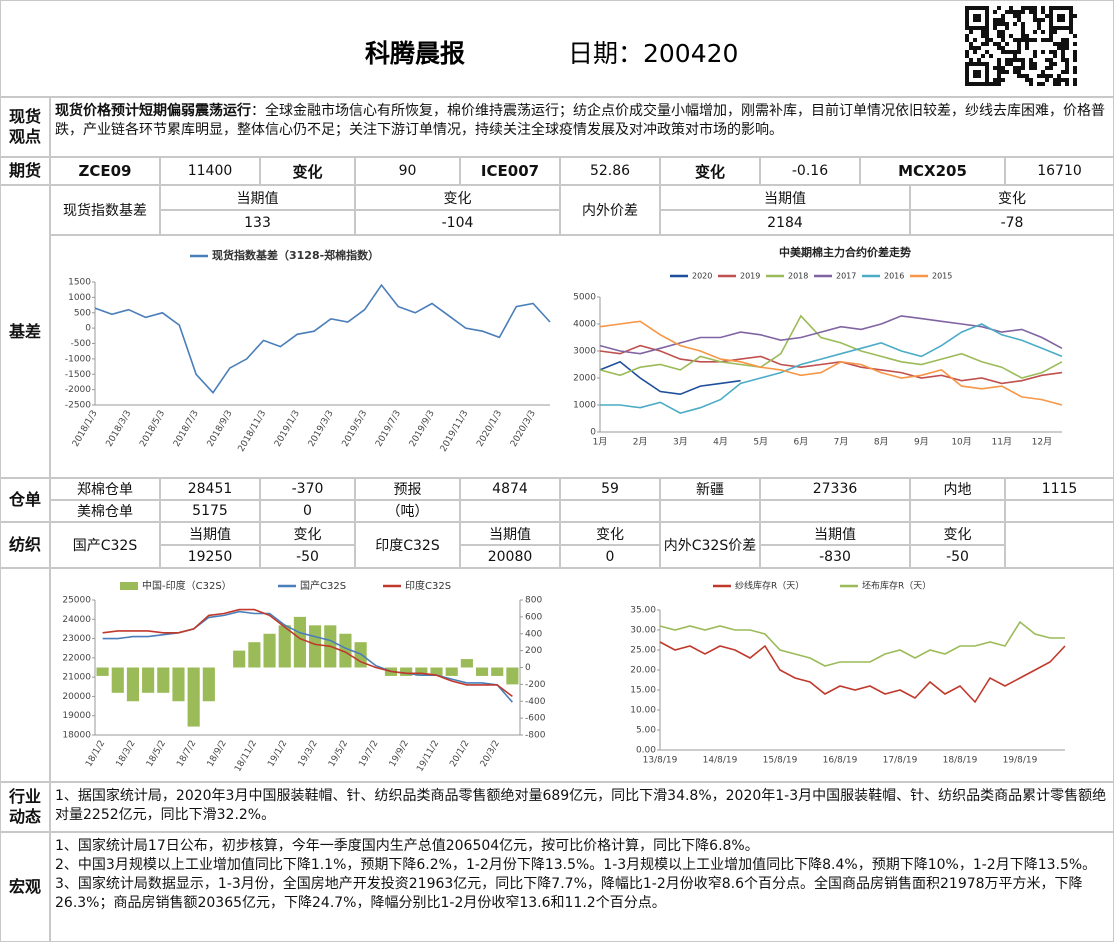 This screenshot has width=1114, height=942. What do you see at coordinates (323, 585) in the screenshot?
I see `legend-label: 国产C32S` at bounding box center [323, 585].